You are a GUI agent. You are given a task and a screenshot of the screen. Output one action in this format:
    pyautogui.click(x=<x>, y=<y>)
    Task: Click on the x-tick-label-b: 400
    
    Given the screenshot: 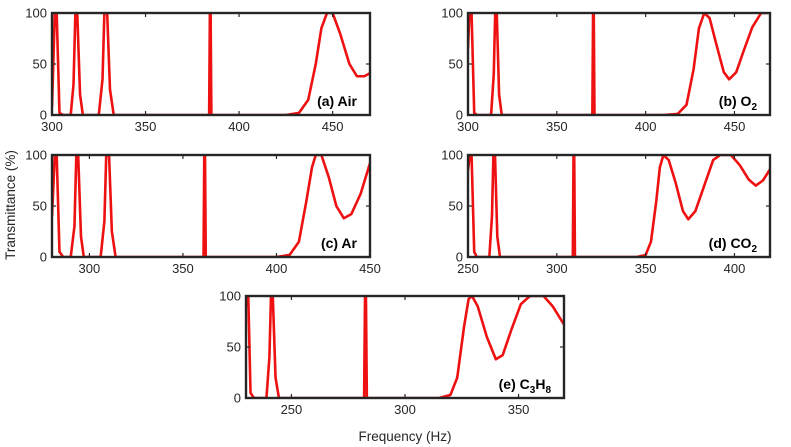 What is the action you would take?
    pyautogui.click(x=646, y=126)
    